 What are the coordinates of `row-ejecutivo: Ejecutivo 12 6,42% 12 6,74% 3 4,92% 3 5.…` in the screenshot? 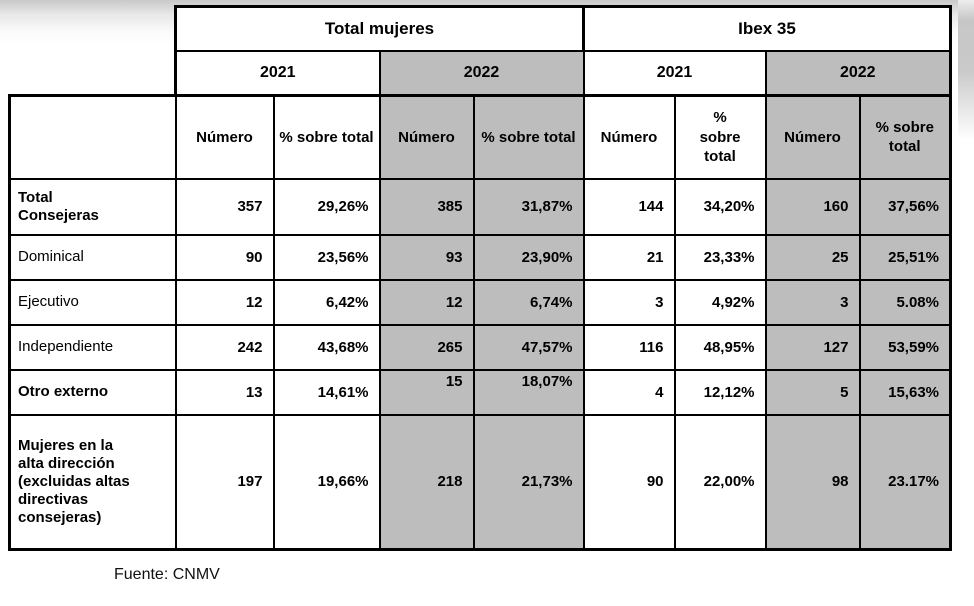 It's located at (480, 302).